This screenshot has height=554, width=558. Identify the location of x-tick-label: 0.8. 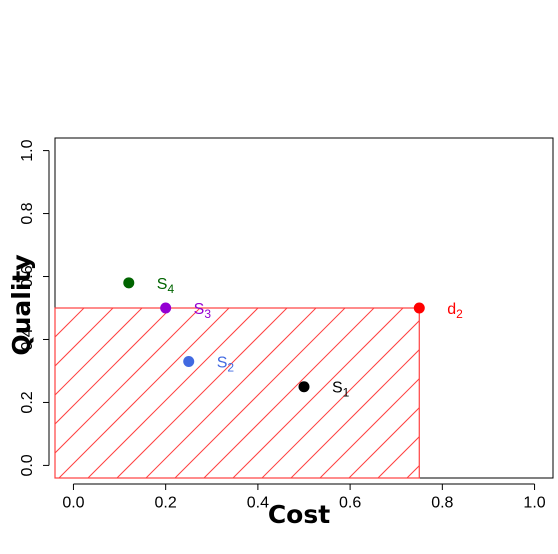
(442, 502).